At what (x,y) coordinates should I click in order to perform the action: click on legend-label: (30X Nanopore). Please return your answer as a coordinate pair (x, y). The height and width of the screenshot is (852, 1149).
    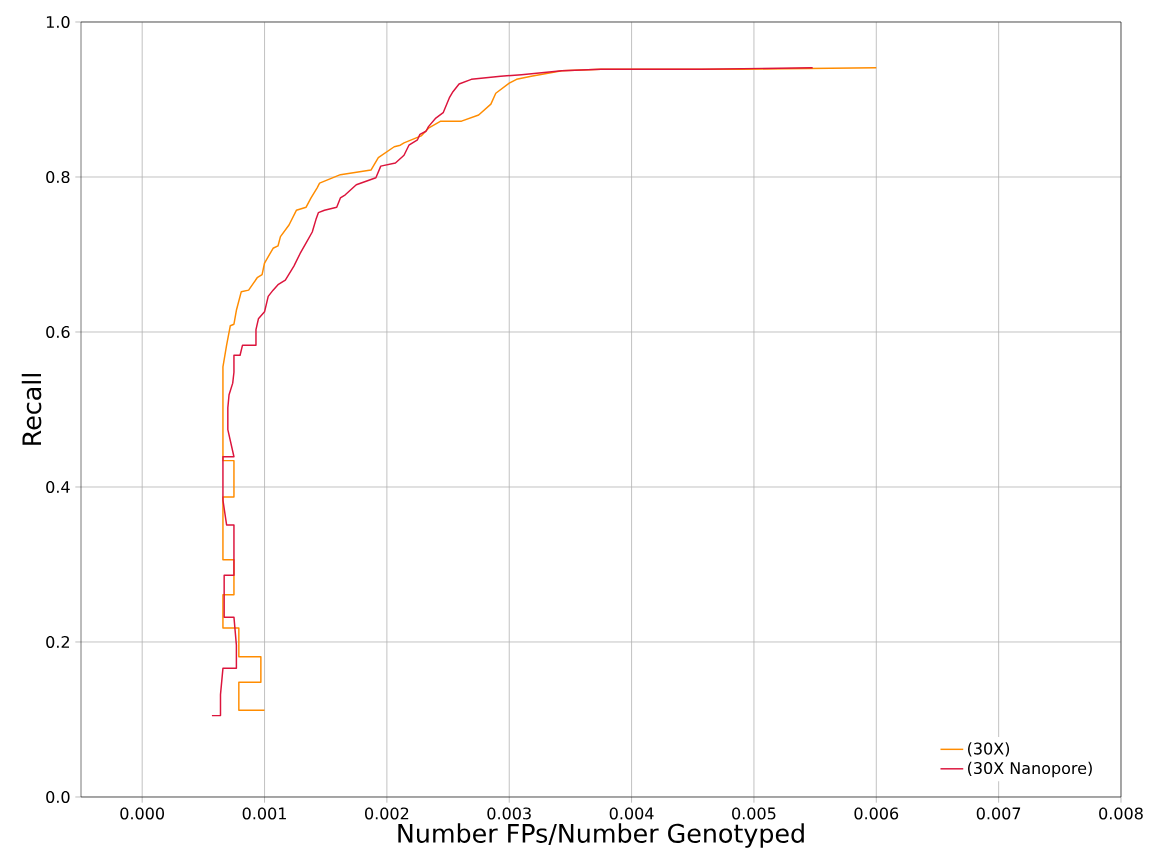
    Looking at the image, I should click on (1030, 769).